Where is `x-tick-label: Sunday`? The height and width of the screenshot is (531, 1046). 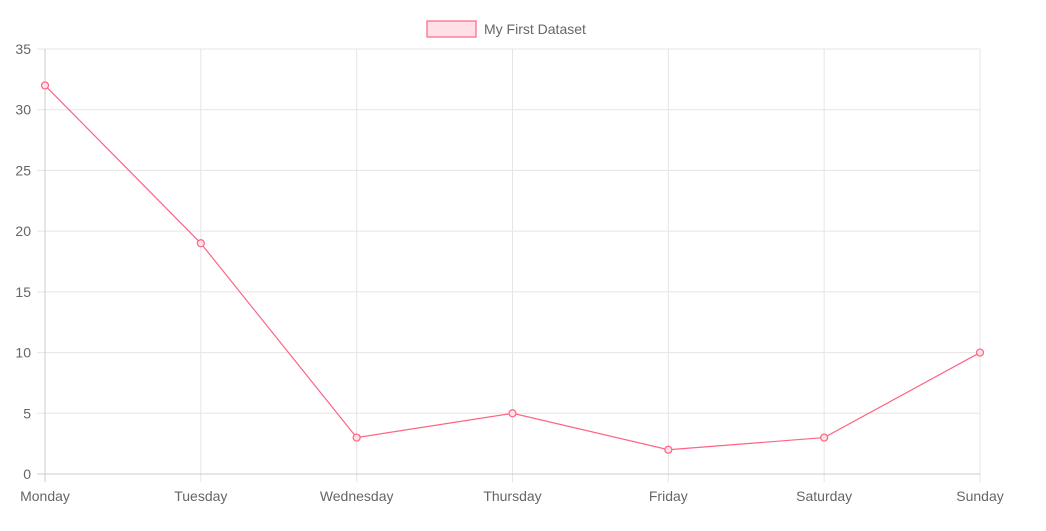 x-tick-label: Sunday is located at coordinates (979, 496).